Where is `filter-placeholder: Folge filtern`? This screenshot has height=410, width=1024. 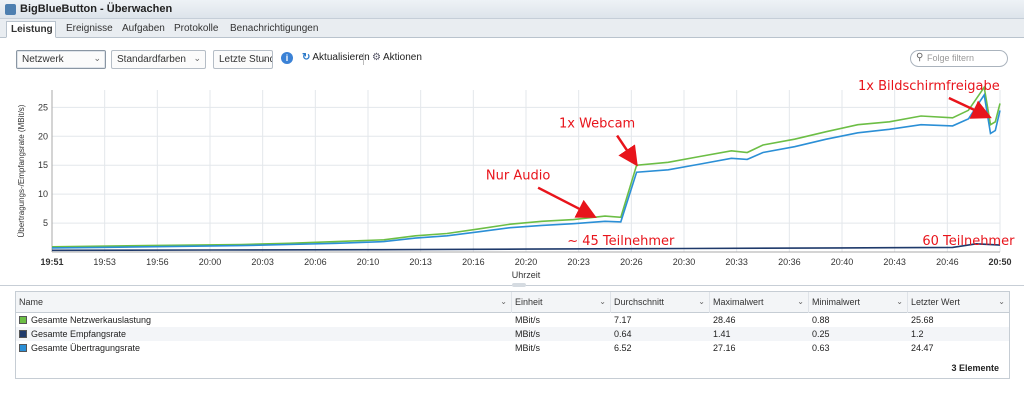 filter-placeholder: Folge filtern is located at coordinates (951, 58).